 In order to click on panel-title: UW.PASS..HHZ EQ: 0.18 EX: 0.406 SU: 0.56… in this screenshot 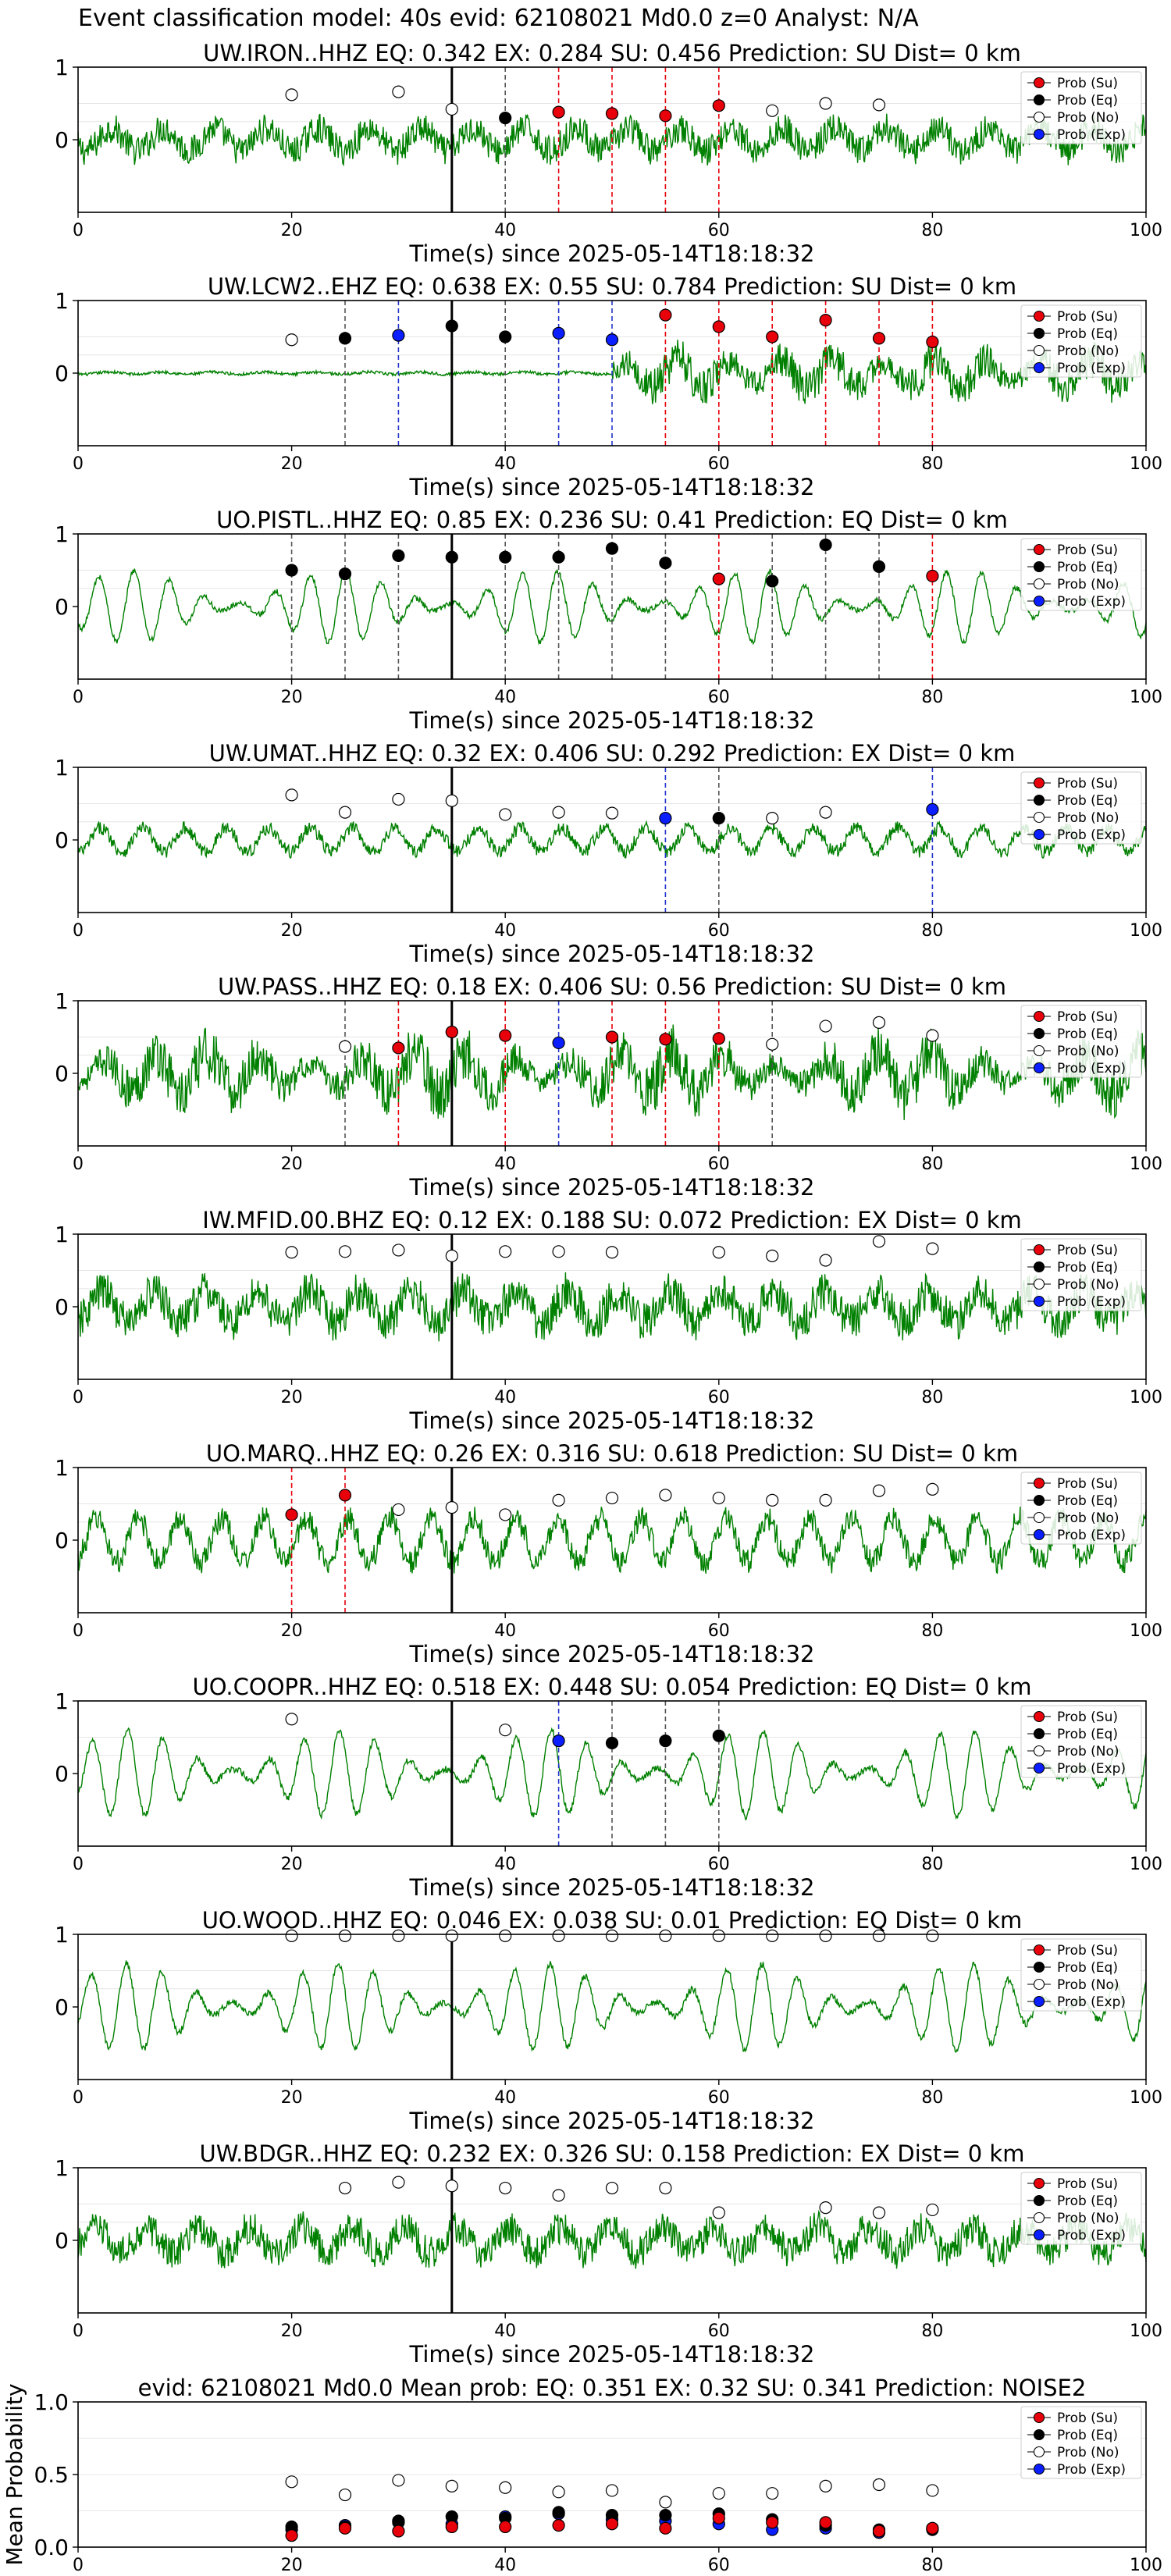, I will do `click(612, 986)`.